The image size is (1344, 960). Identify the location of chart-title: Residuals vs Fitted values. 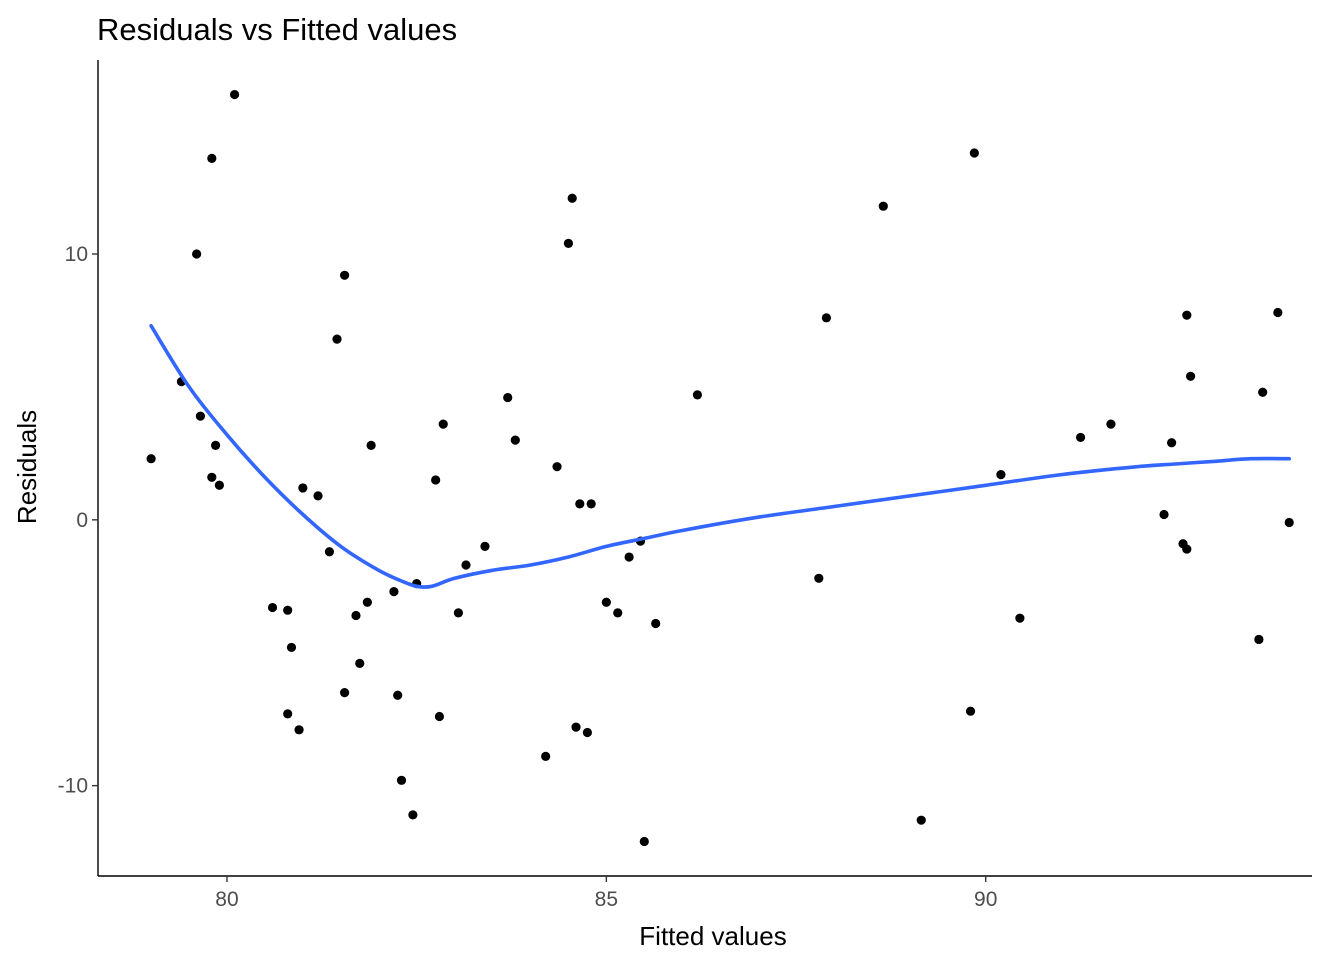
(277, 29).